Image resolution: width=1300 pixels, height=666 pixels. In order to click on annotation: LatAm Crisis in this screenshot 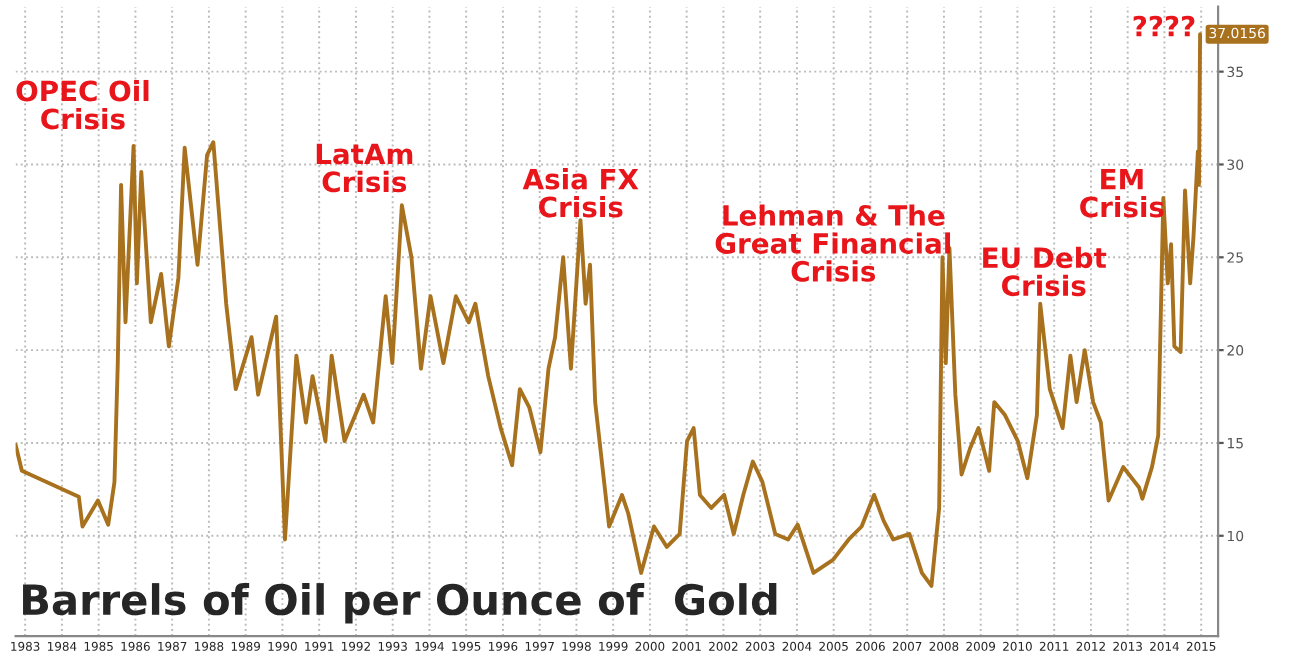, I will do `click(364, 168)`.